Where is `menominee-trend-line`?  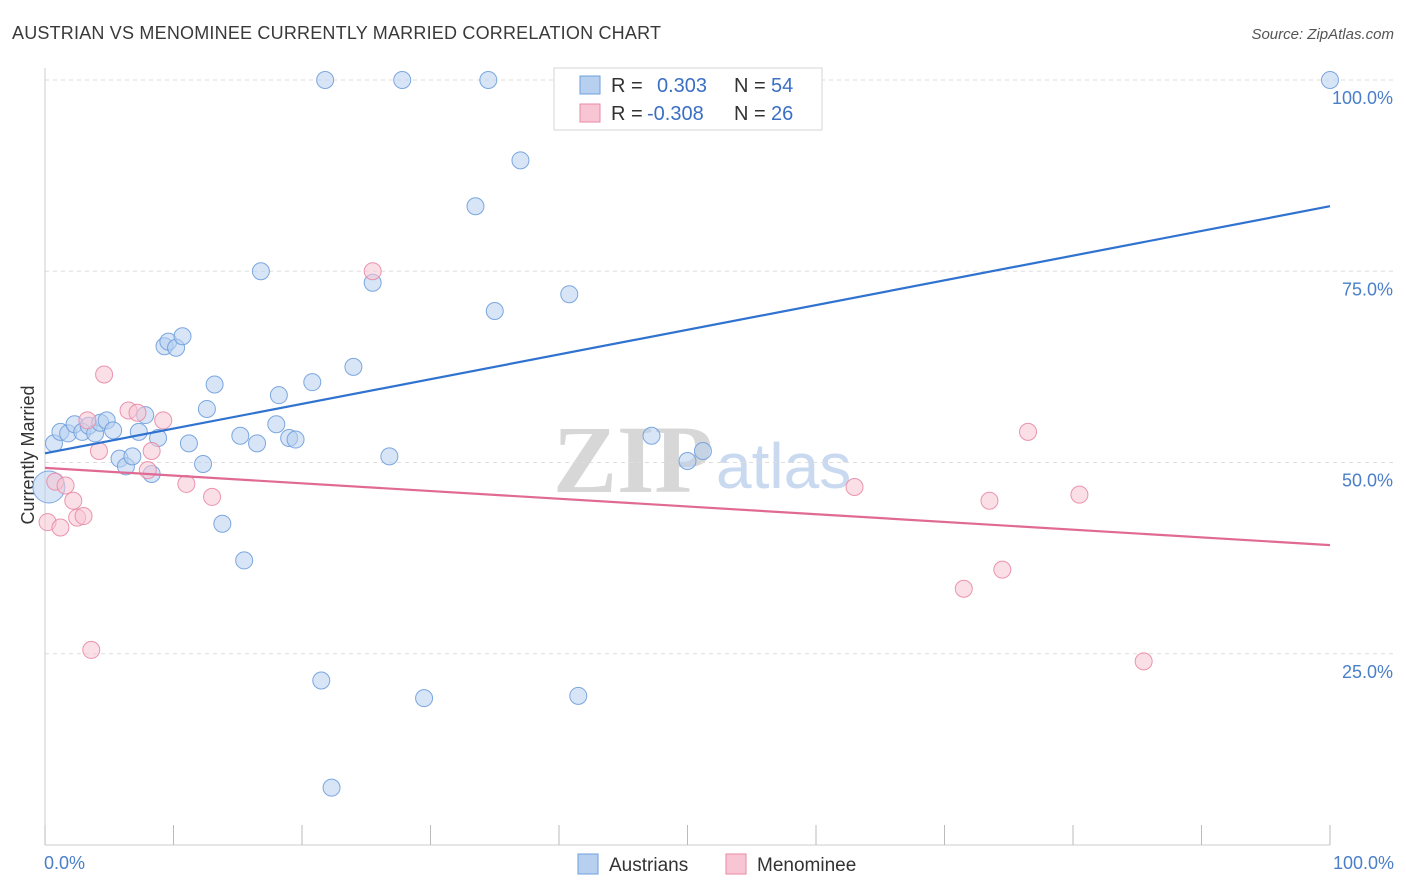 menominee-trend-line is located at coordinates (687, 506).